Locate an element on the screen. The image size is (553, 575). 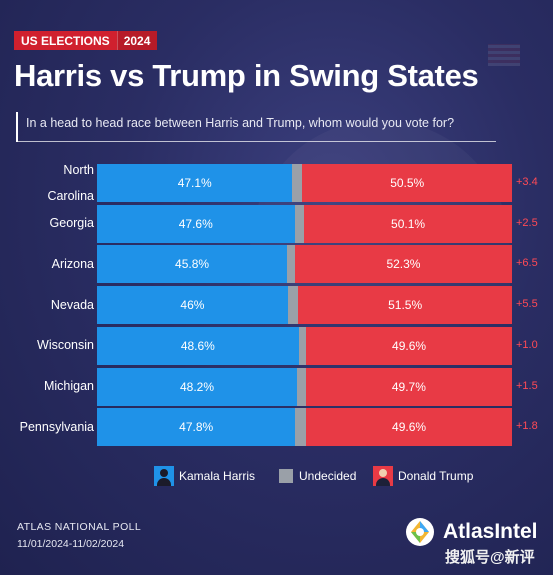
state-label: Michigan is located at coordinates (47, 387).